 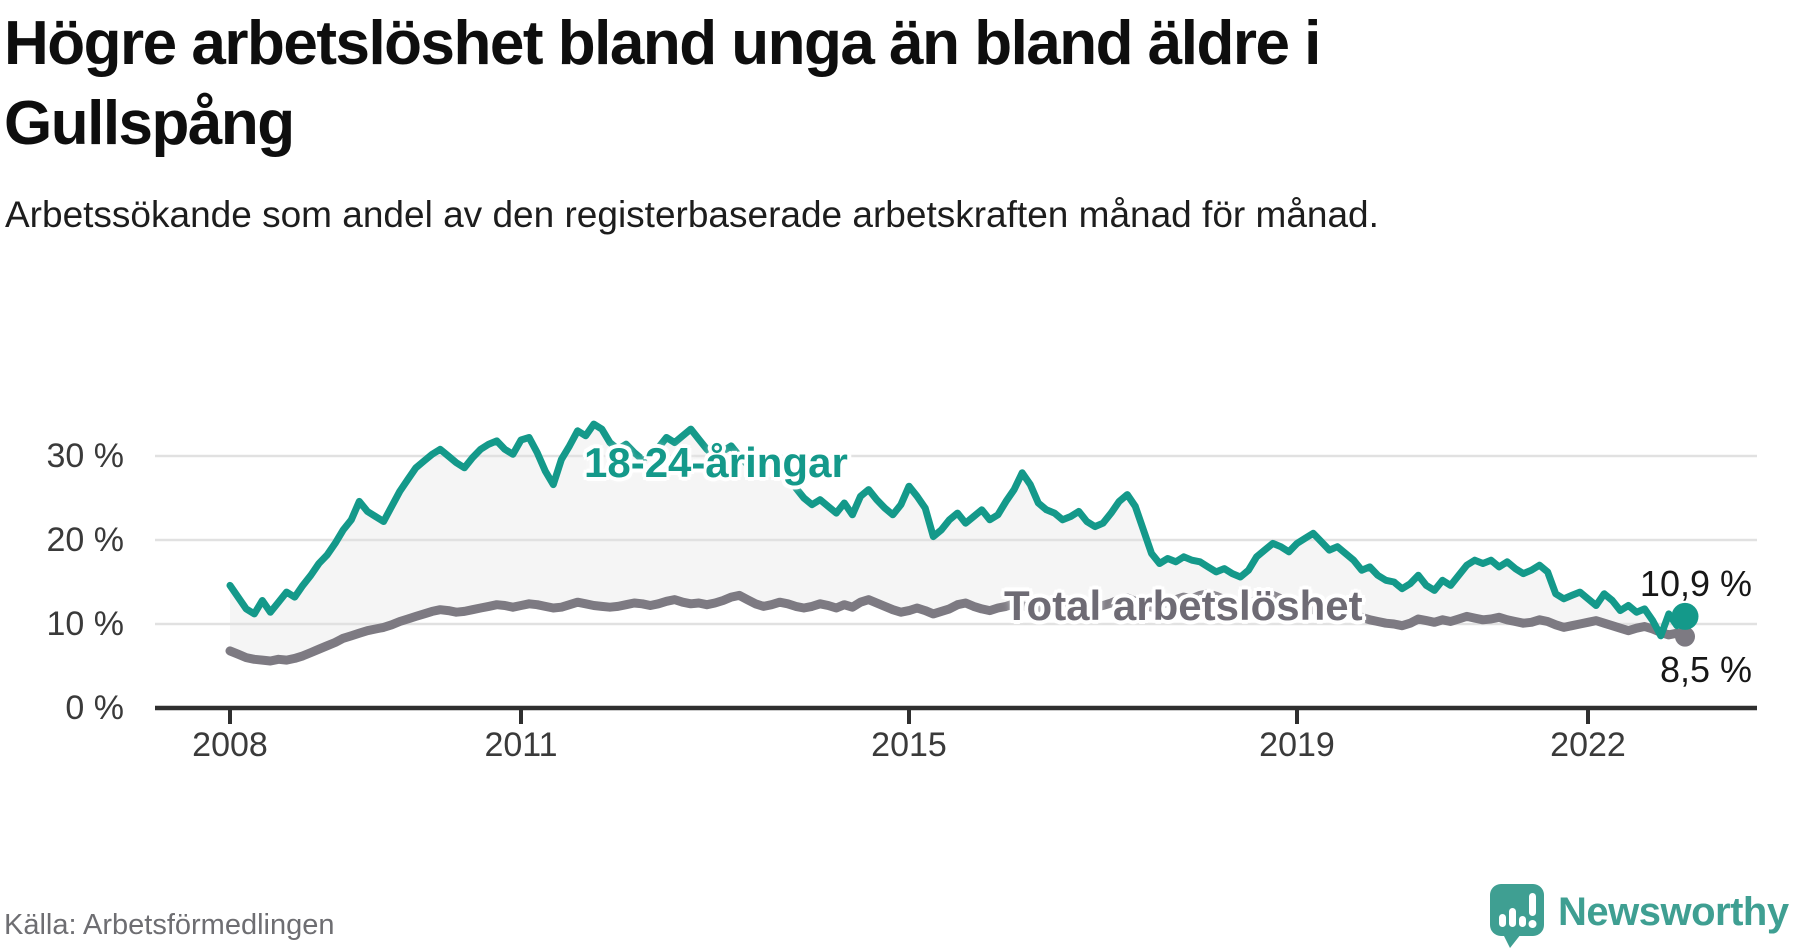 I want to click on brand-name: Newsworthy, so click(x=1673, y=912).